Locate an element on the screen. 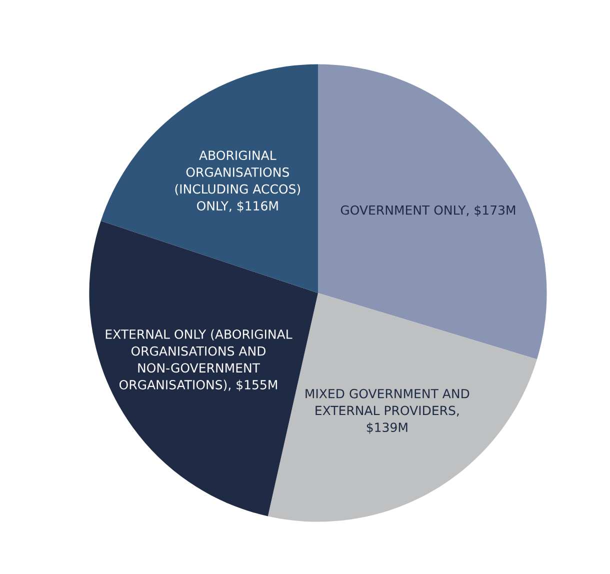 This screenshot has height=574, width=610. slice-label: GOVERNMENT ONLY, $173M is located at coordinates (428, 210).